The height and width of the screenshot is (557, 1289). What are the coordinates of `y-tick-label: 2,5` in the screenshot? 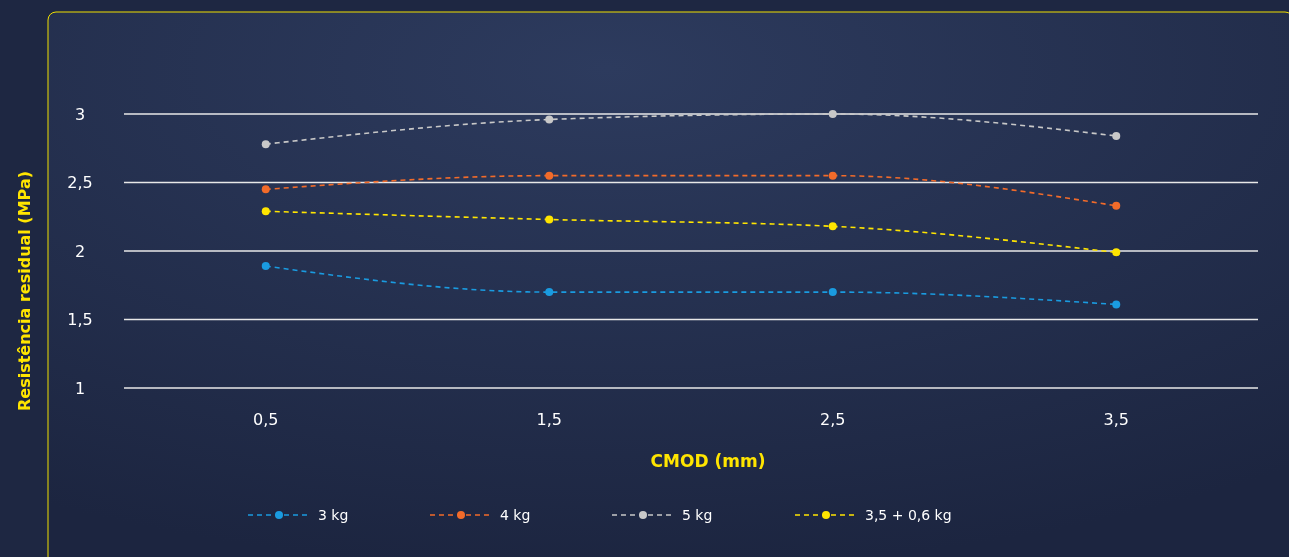 It's located at (80, 183).